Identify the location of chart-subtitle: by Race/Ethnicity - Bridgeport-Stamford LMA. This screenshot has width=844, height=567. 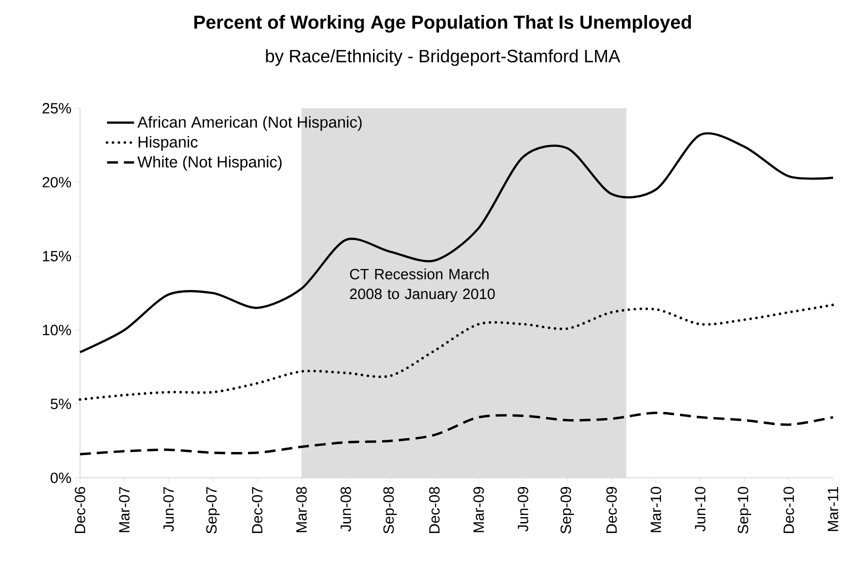
(443, 57).